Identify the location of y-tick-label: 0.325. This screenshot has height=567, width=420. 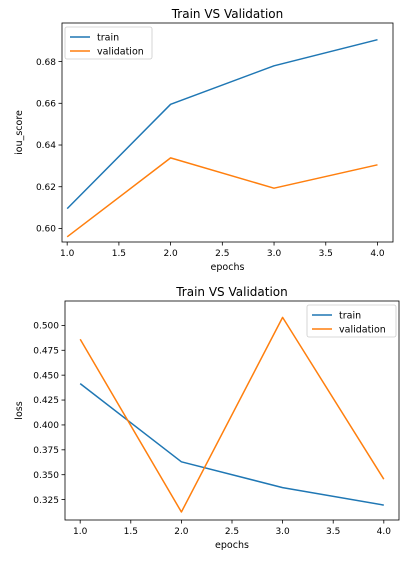
(46, 501).